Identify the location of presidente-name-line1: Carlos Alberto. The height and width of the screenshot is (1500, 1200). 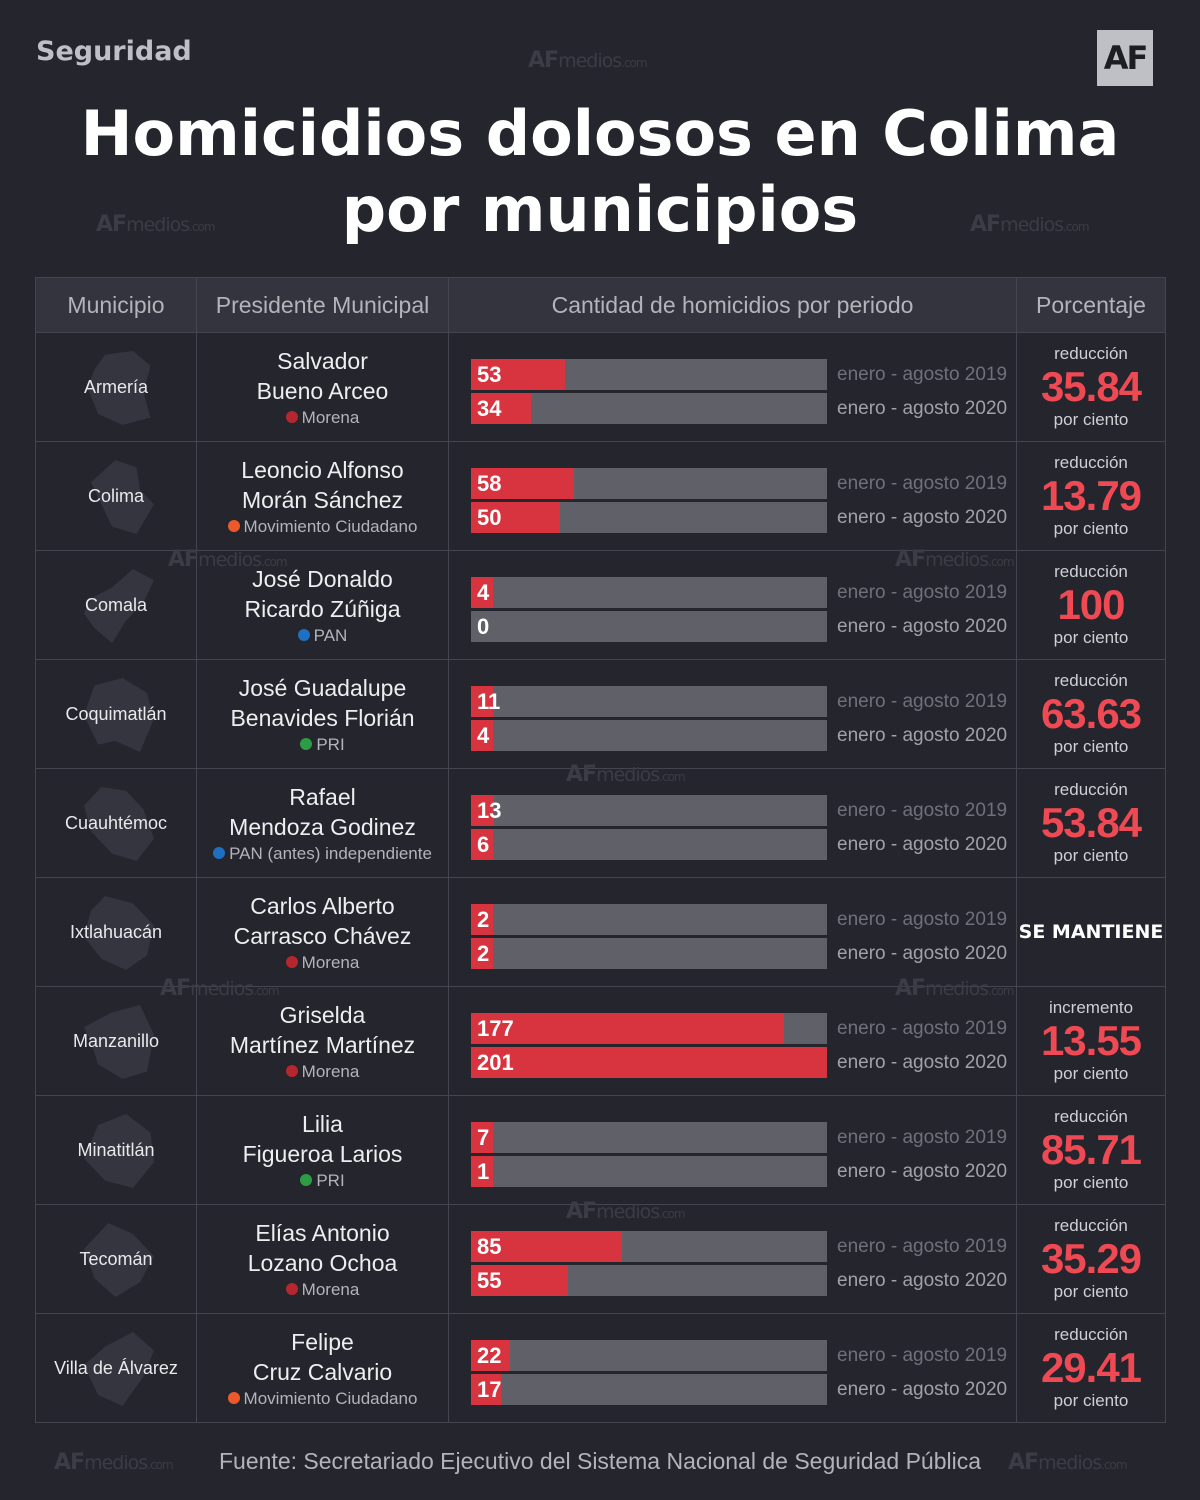
(322, 906).